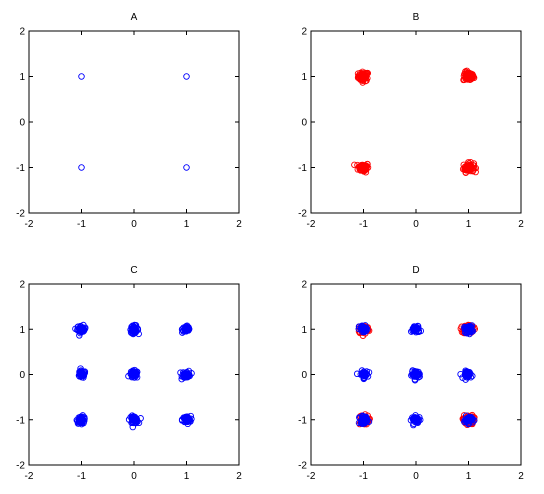 The width and height of the screenshot is (544, 494). I want to click on y-tick-label-b: -1, so click(302, 168).